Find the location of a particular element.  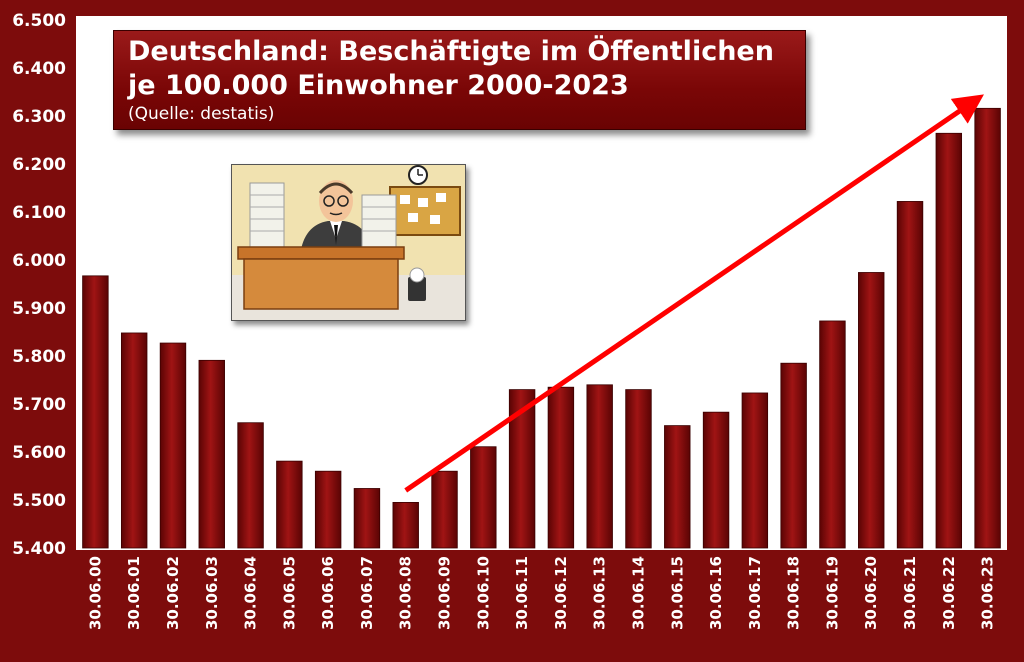

x-tick-label: 30.06.02 is located at coordinates (173, 593).